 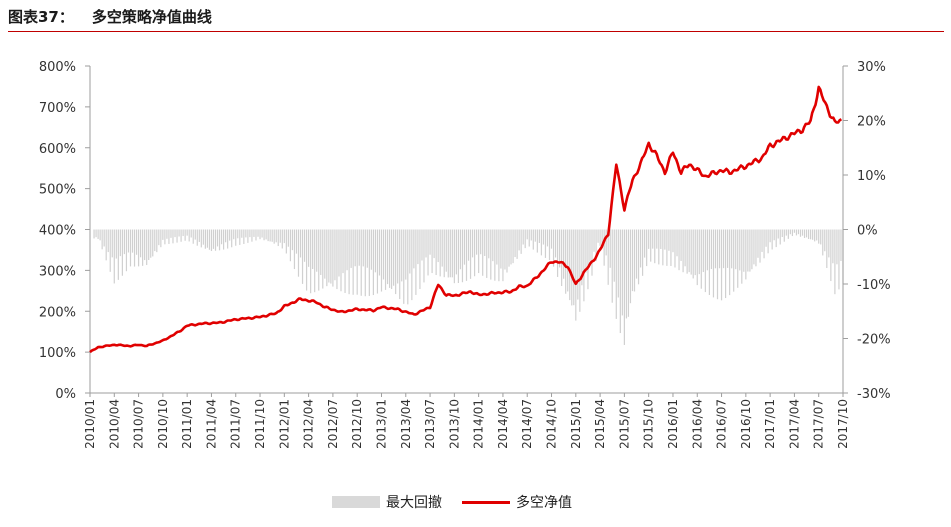 I want to click on x-tick-label: 2012/01, so click(x=284, y=424).